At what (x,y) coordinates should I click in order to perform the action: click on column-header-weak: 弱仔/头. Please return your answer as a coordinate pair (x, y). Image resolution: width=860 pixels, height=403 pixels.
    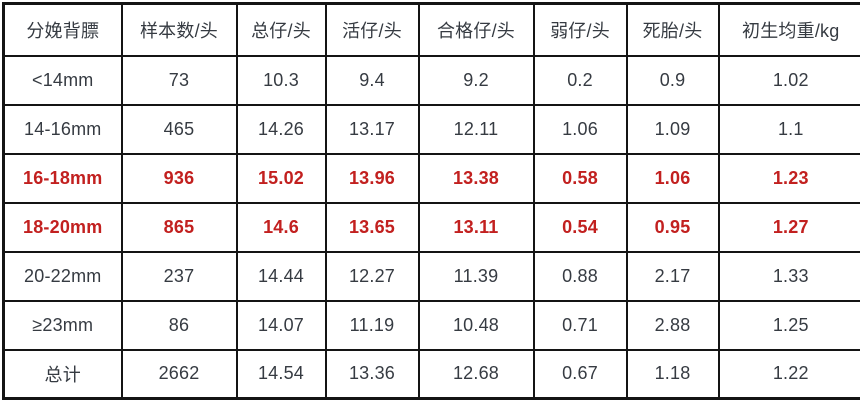
    Looking at the image, I should click on (580, 30).